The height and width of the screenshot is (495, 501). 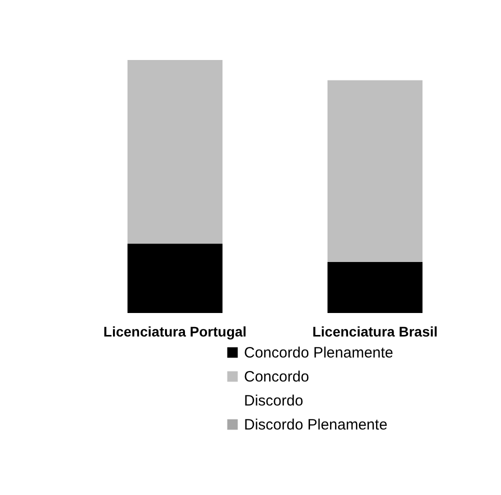 What do you see at coordinates (175, 332) in the screenshot?
I see `x-tick-label: Licenciatura Portugal` at bounding box center [175, 332].